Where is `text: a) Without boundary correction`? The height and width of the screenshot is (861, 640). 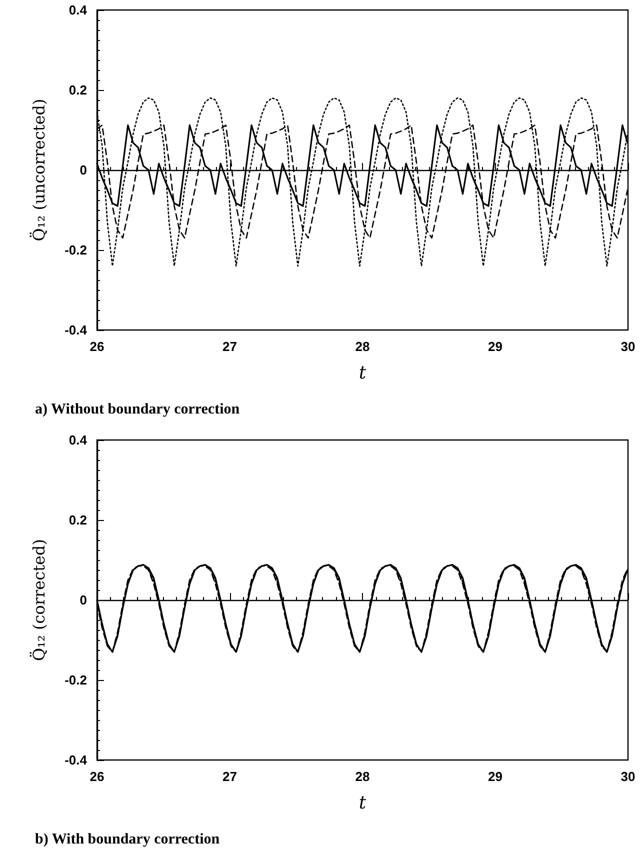
text: a) Without boundary correction is located at coordinates (137, 410).